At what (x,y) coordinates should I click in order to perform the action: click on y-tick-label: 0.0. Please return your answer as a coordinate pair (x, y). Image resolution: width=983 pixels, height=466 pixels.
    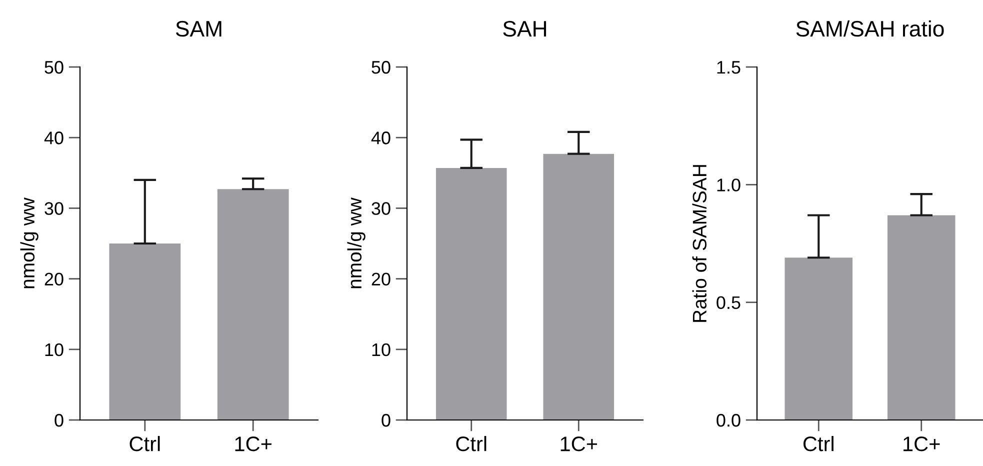
    Looking at the image, I should click on (728, 420).